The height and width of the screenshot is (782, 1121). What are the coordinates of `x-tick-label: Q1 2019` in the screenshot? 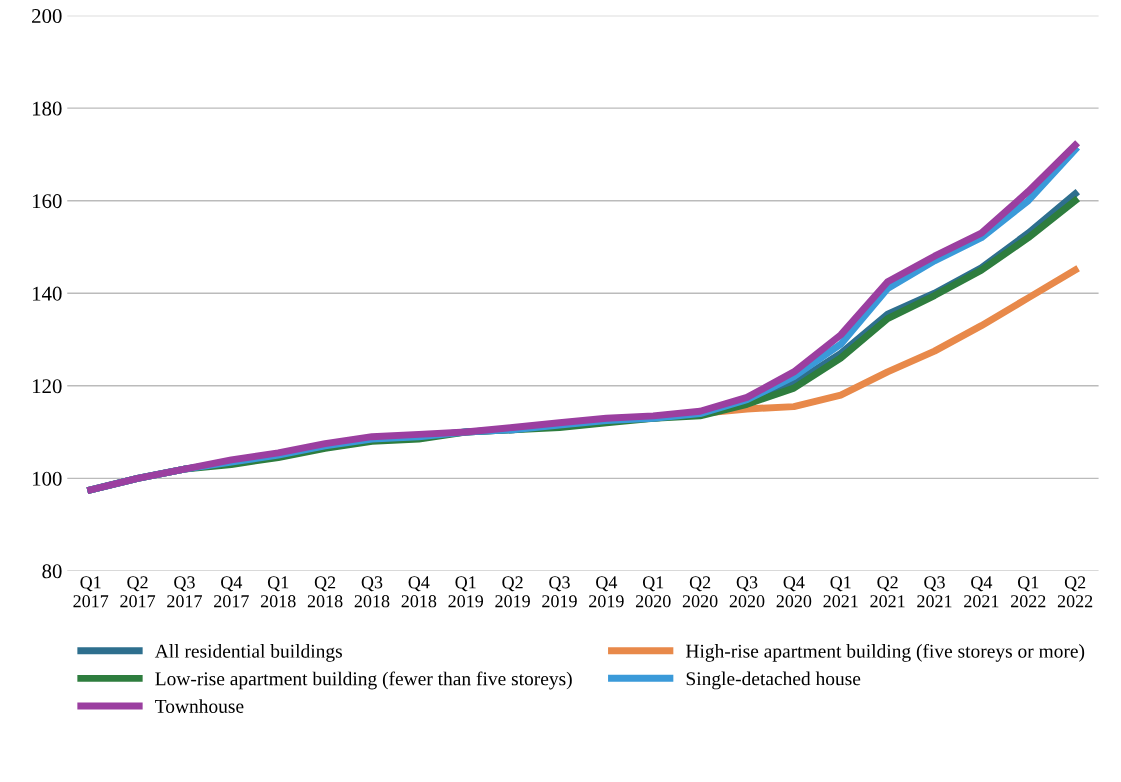 It's located at (466, 592).